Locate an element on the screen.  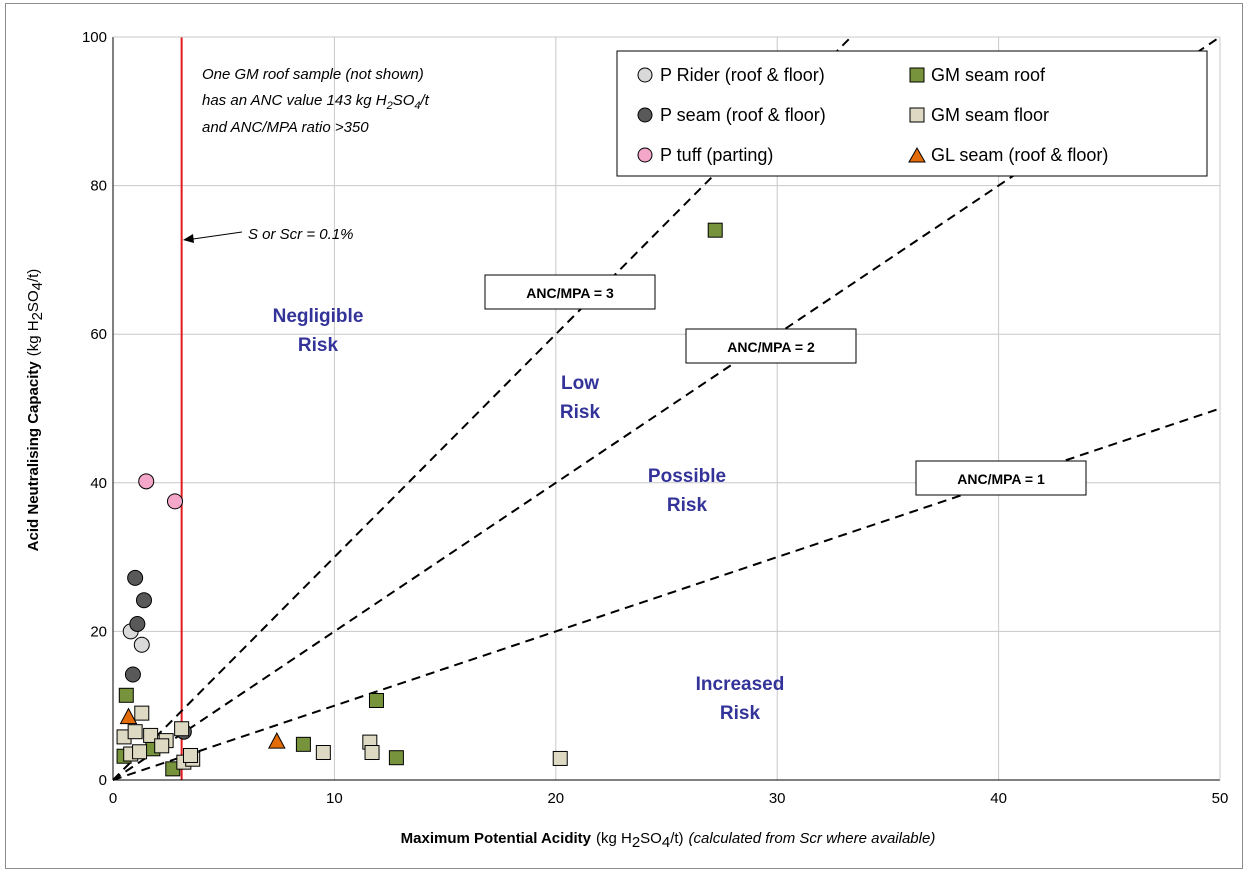
note-line-2-pre: has an ANC value 143 kg H is located at coordinates (294, 100).